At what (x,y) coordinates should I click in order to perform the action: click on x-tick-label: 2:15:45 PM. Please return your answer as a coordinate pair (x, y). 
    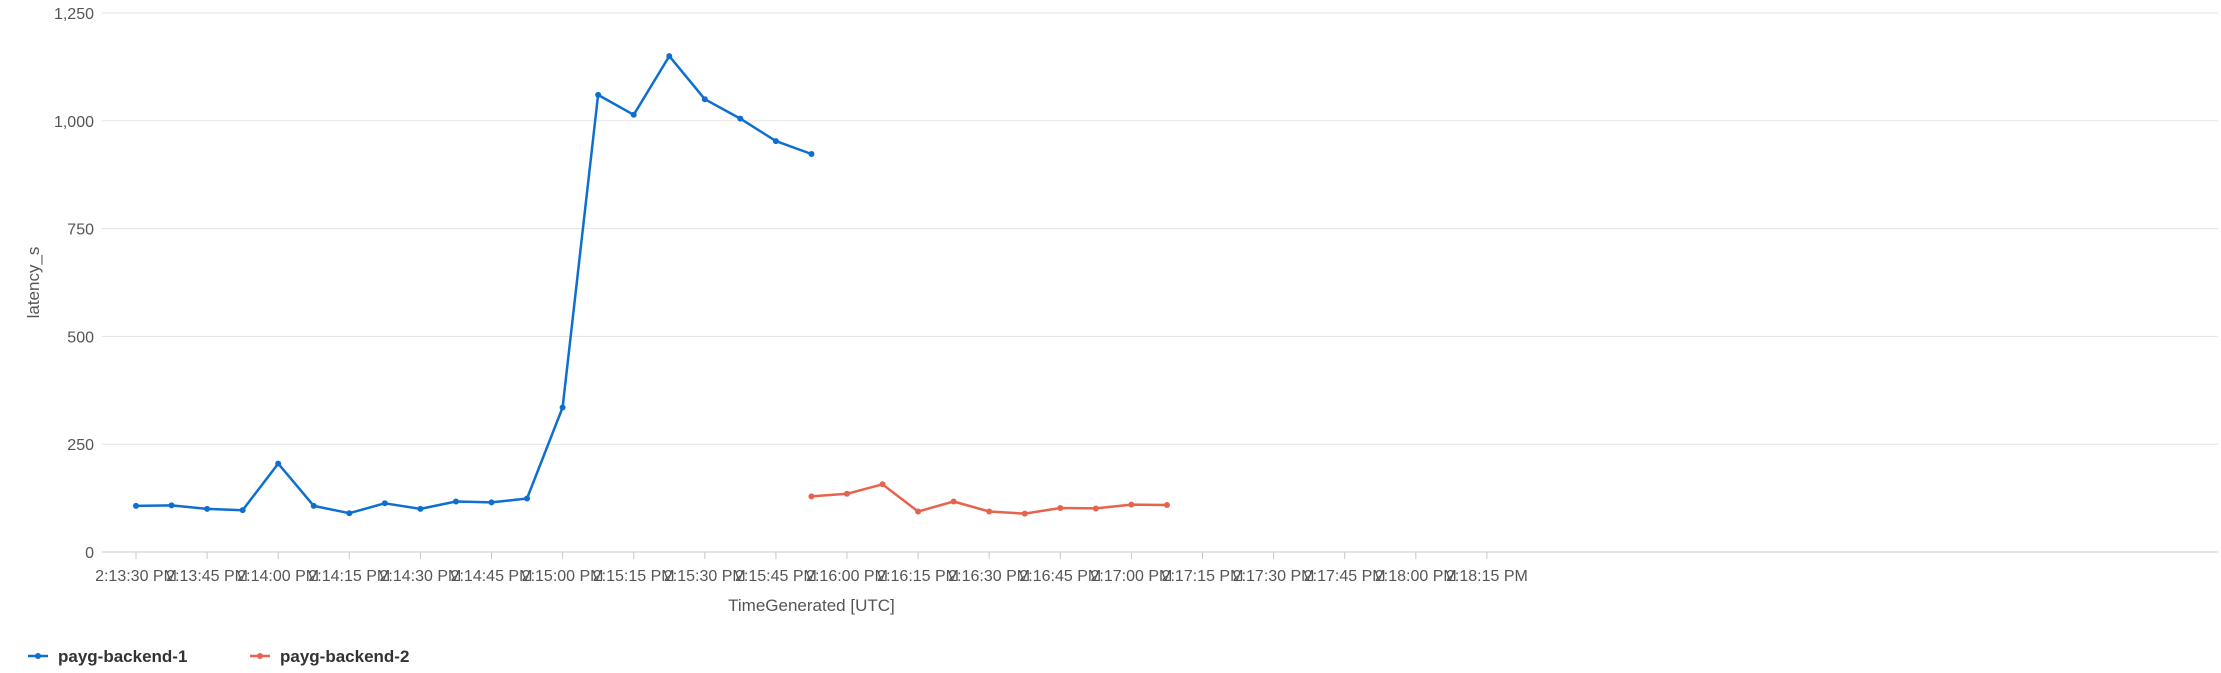
    Looking at the image, I should click on (776, 576).